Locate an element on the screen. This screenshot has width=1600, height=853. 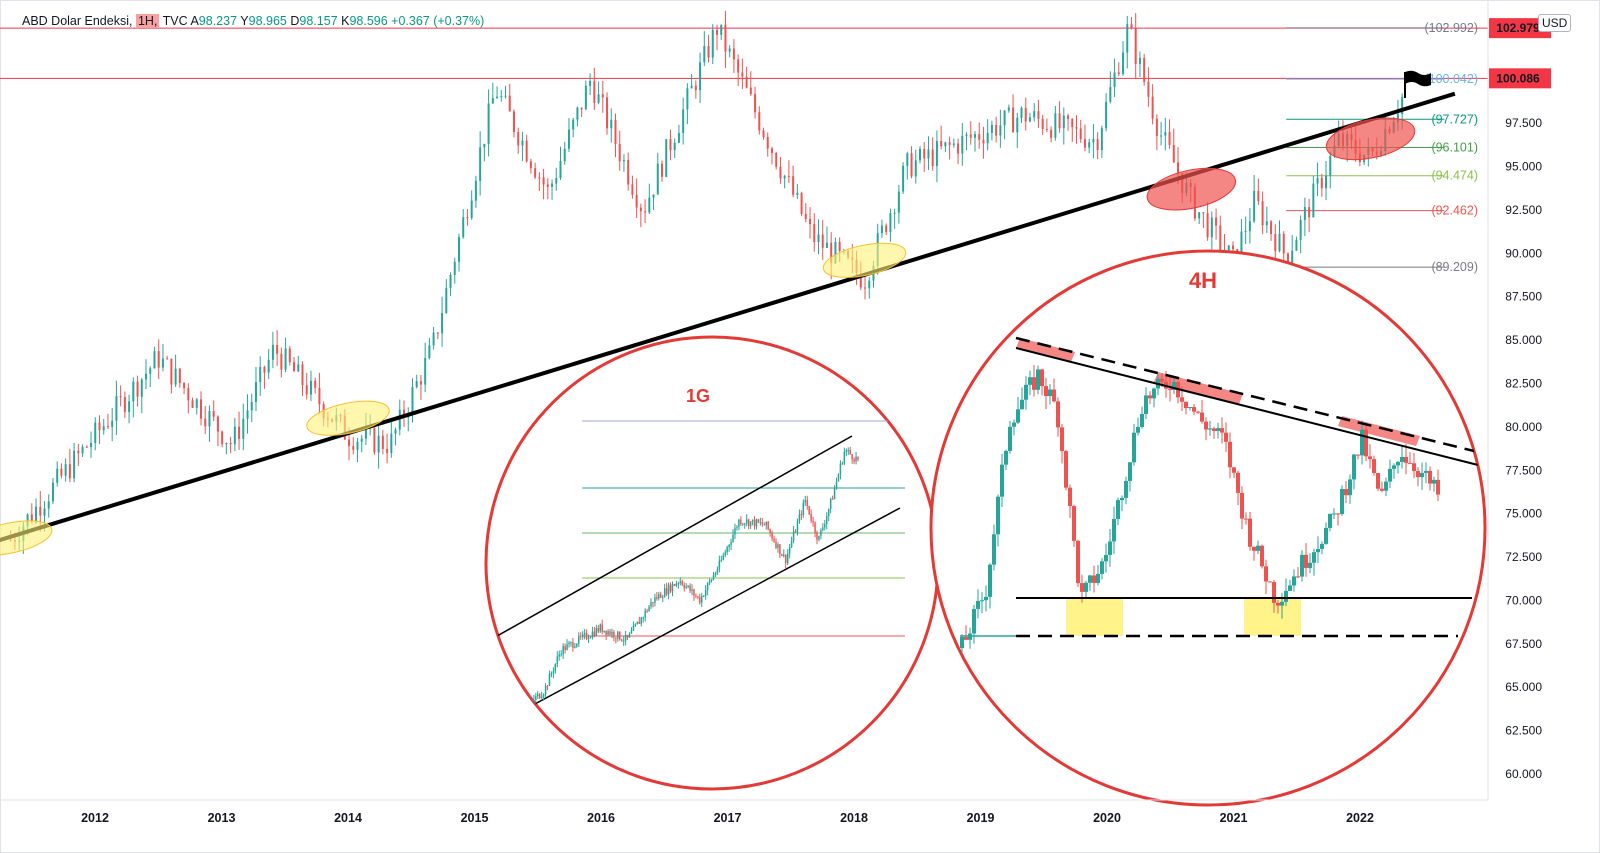
currency-button: USD is located at coordinates (1555, 23).